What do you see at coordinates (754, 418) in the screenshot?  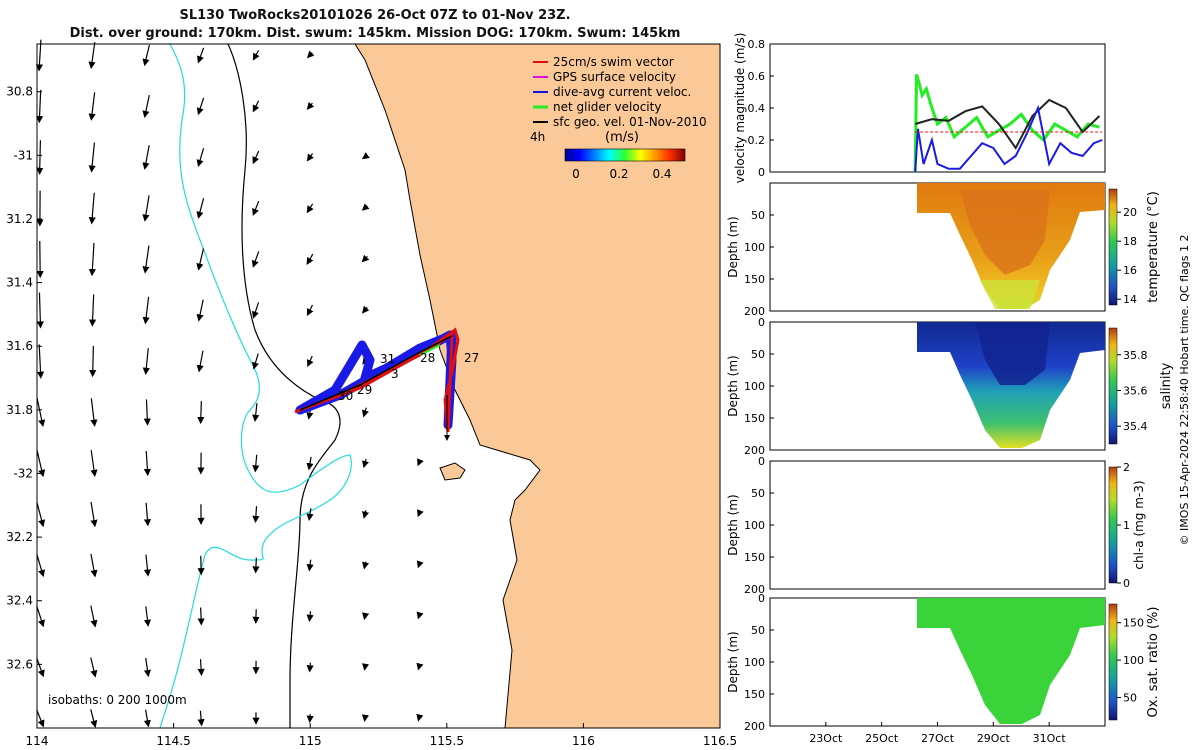 I see `depth-tick-label: 150` at bounding box center [754, 418].